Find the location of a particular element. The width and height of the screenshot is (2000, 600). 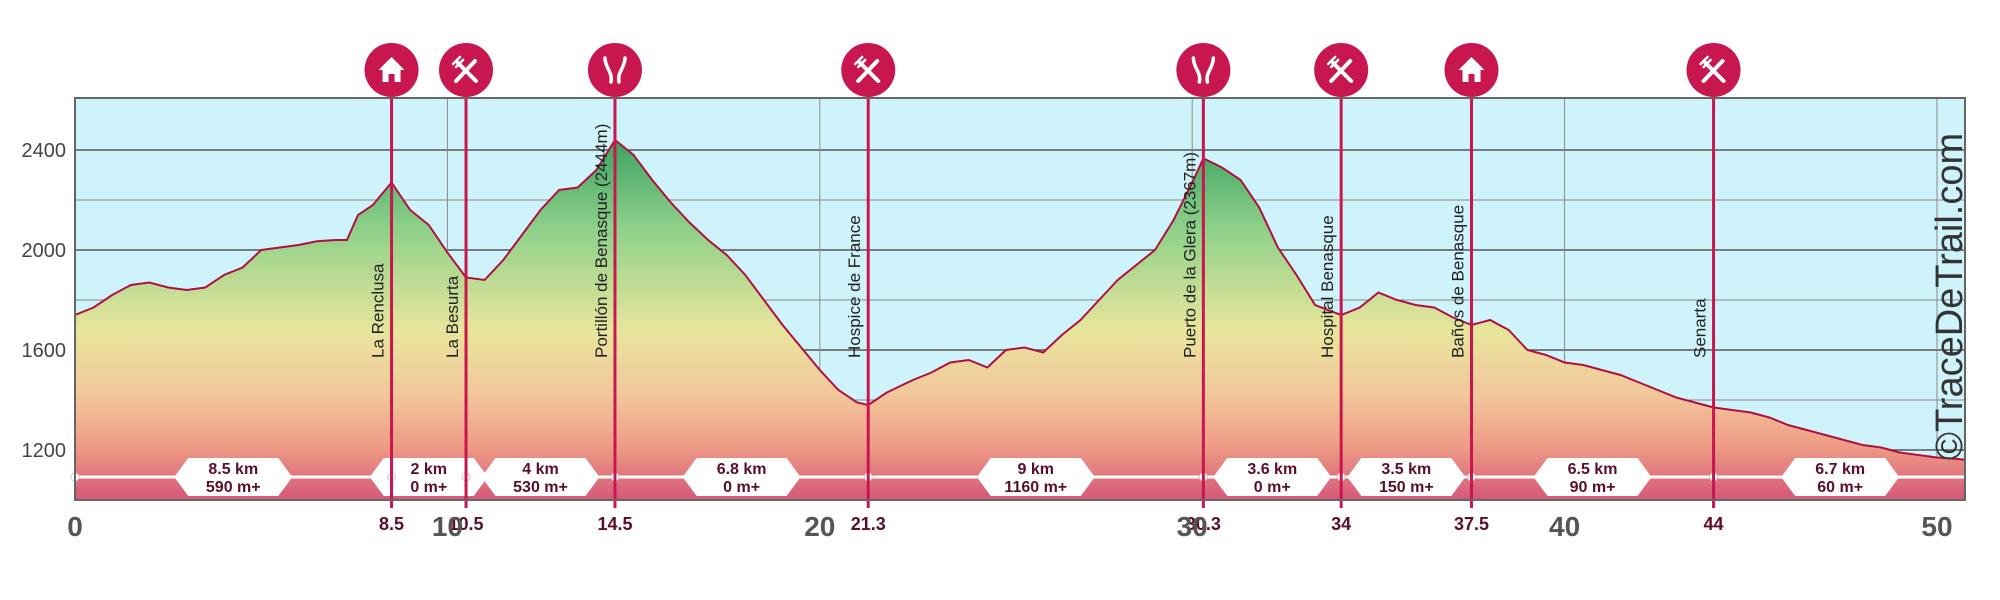

stop-km-label: 44 is located at coordinates (1714, 524).